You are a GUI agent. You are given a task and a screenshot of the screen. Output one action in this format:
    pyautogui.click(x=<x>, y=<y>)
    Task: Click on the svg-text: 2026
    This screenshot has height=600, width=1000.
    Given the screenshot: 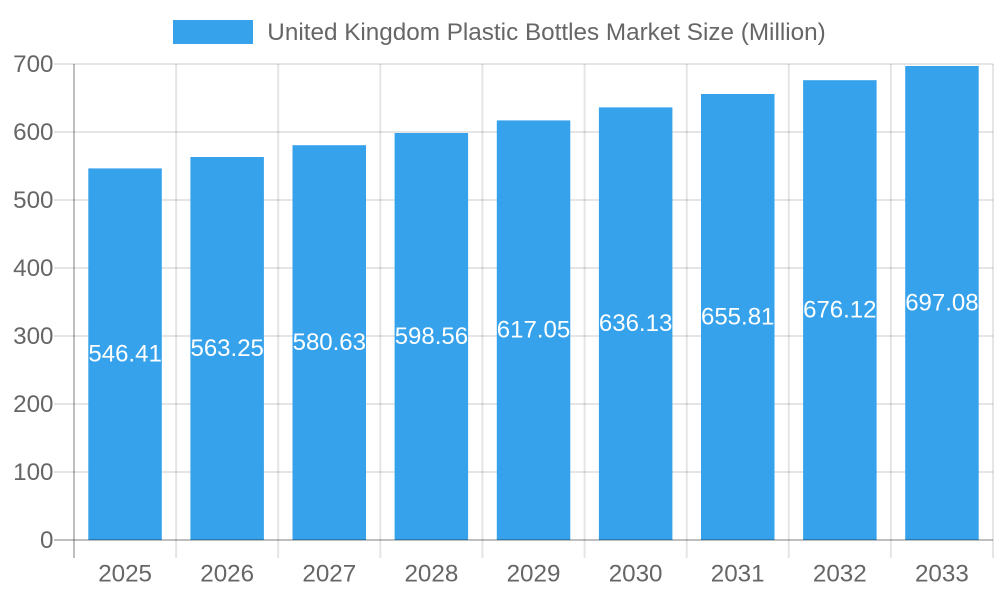 What is the action you would take?
    pyautogui.click(x=227, y=574)
    